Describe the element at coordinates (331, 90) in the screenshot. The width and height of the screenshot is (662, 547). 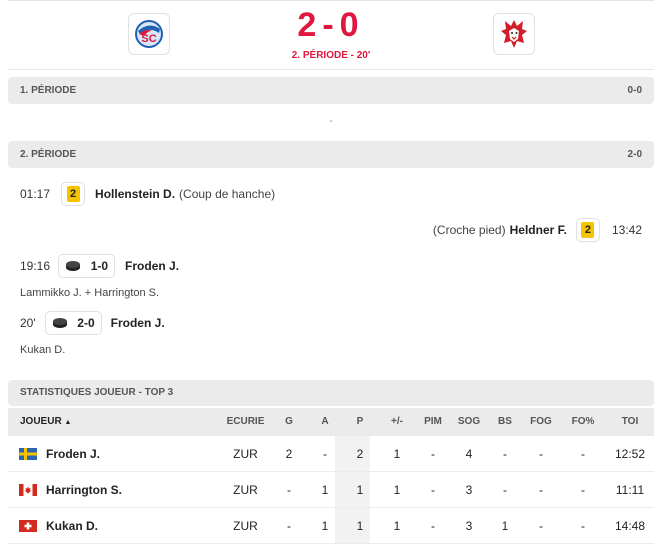
I see `period-1-header: 1. PÉRIODE 0-0` at that location.